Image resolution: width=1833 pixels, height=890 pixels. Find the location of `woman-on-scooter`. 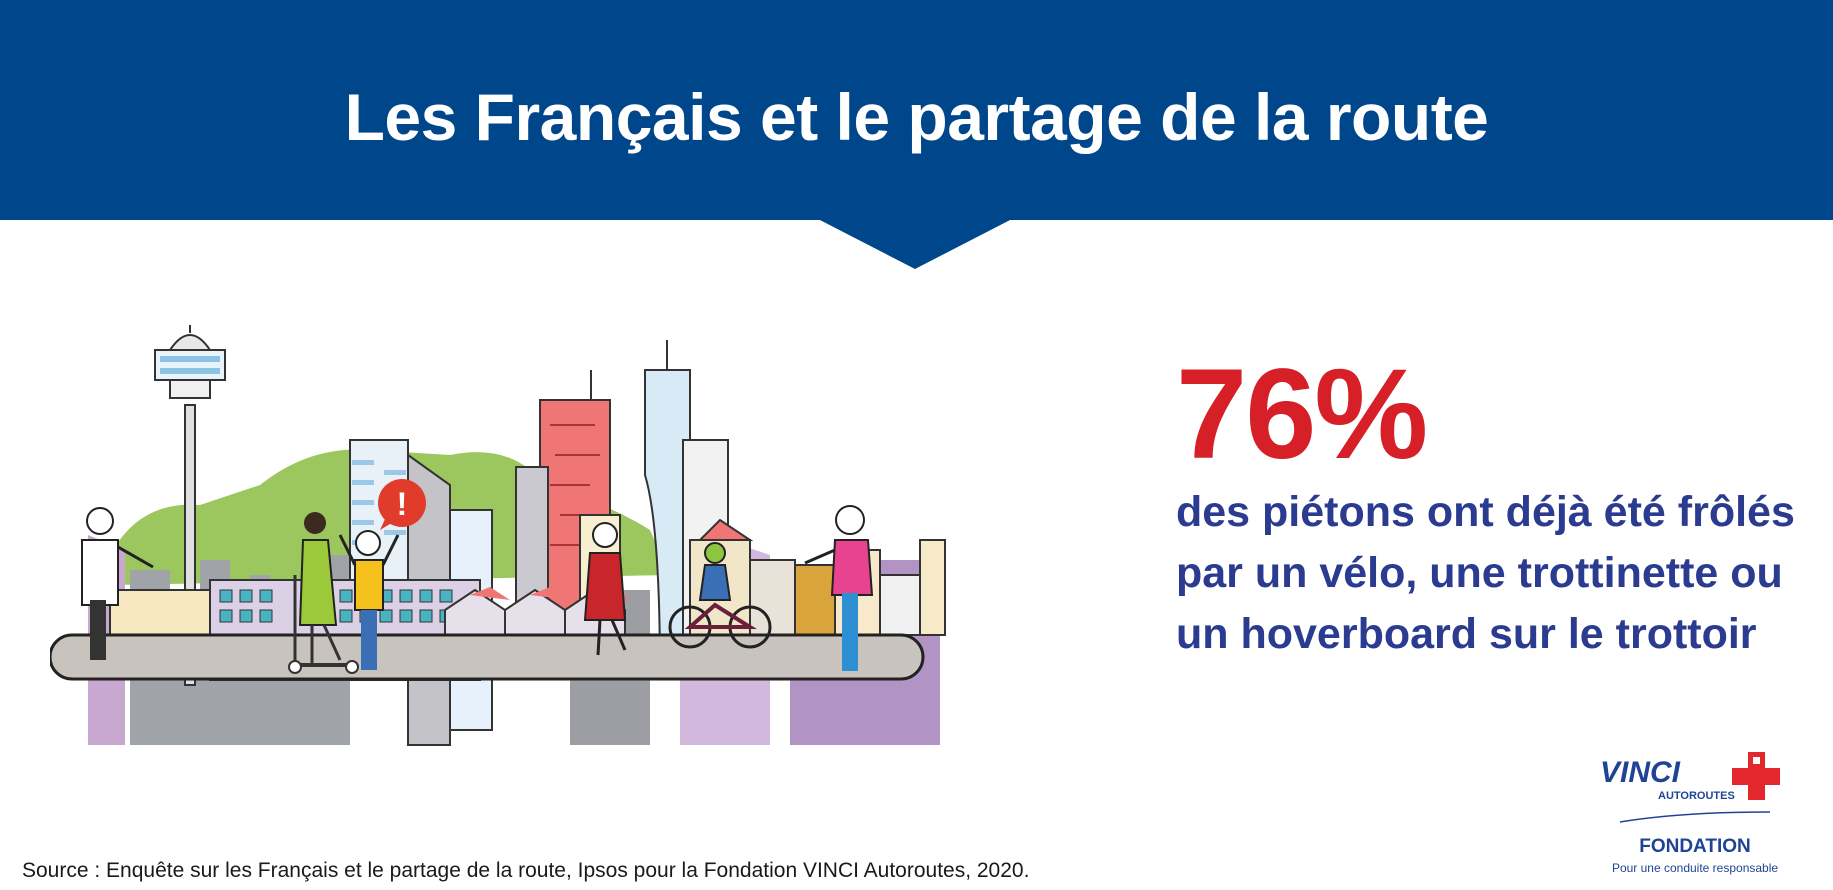

woman-on-scooter is located at coordinates (323, 593).